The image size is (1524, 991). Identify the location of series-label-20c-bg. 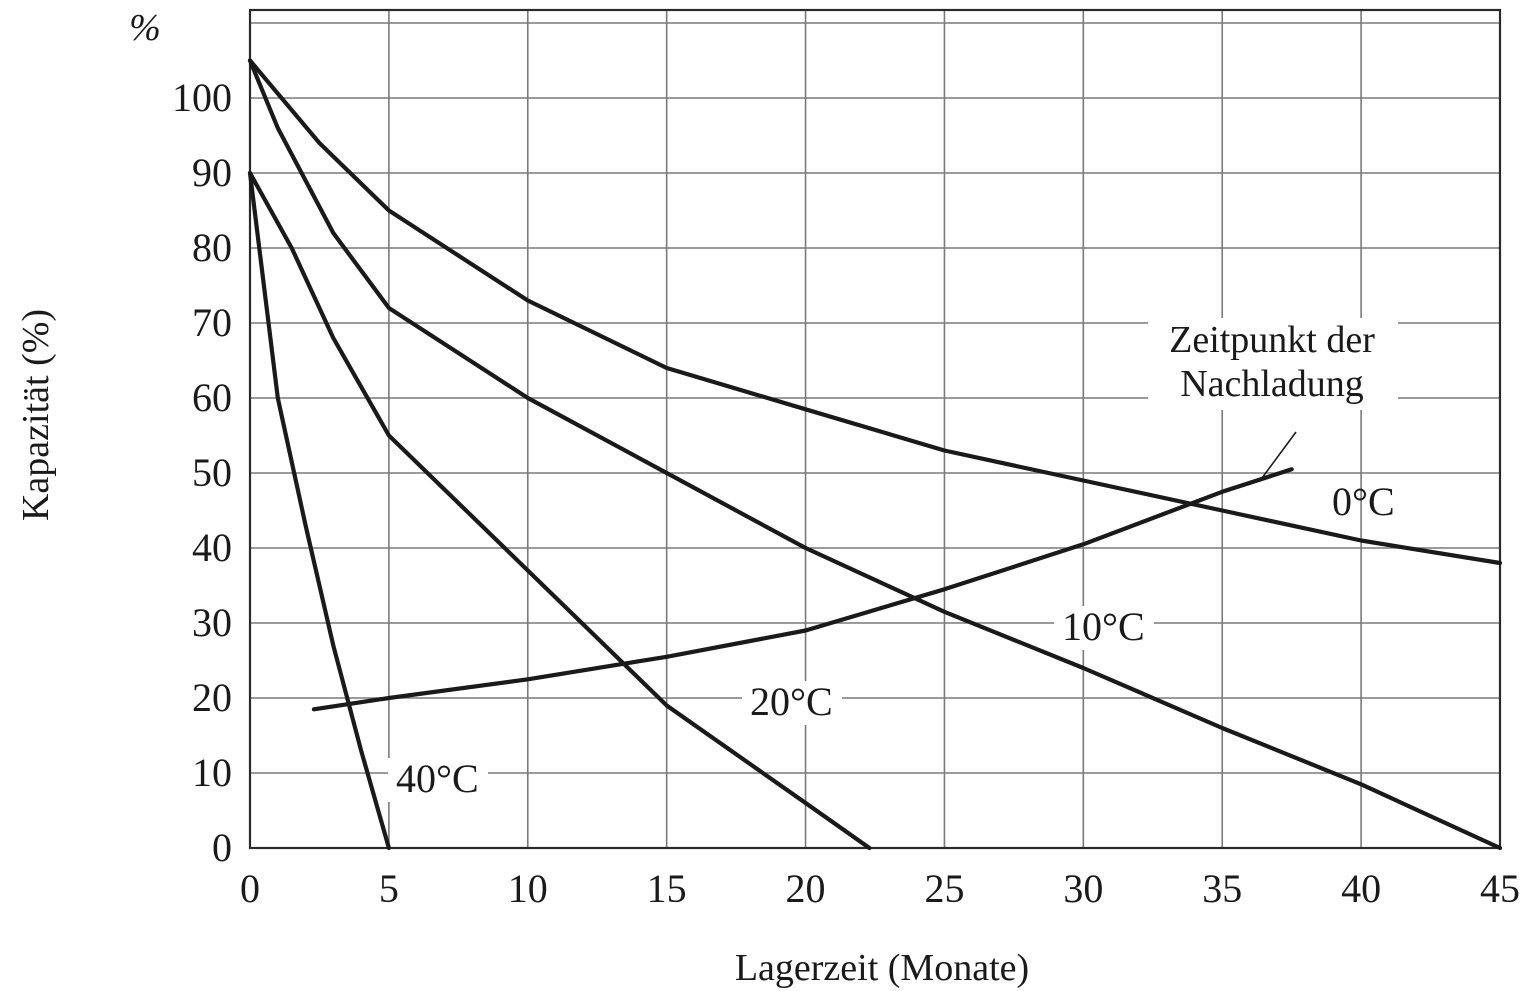
(792, 703).